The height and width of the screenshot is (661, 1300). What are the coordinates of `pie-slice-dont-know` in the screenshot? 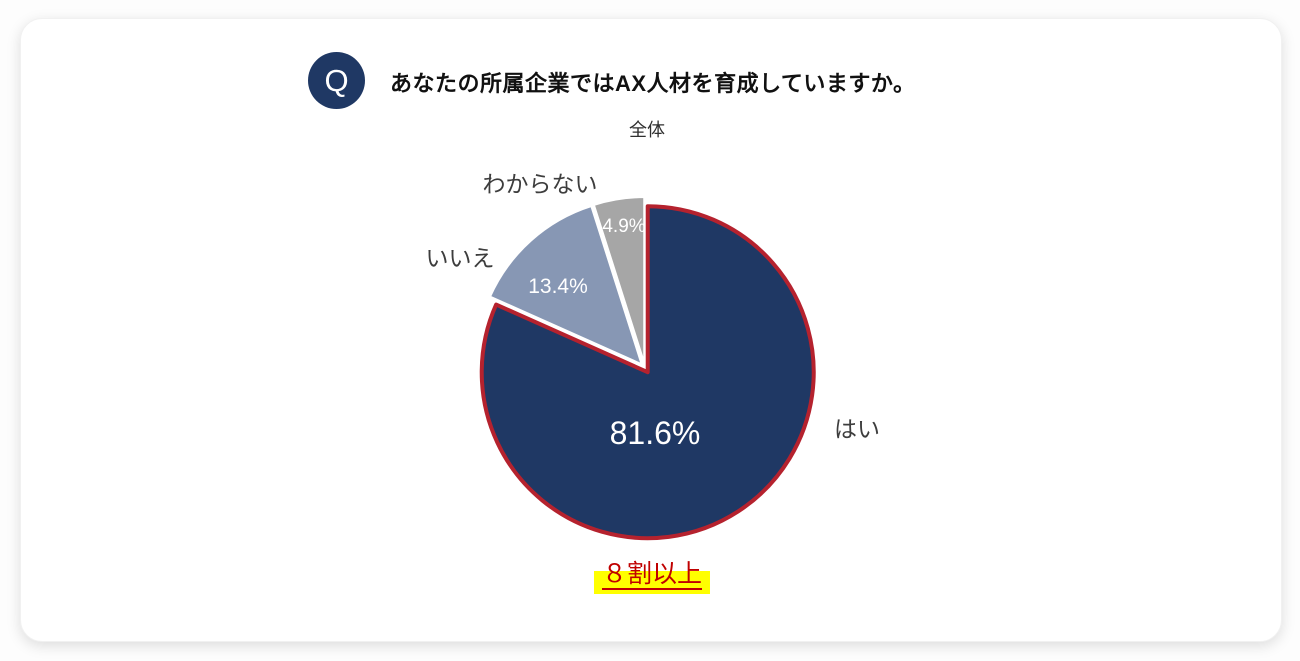 It's located at (619, 280).